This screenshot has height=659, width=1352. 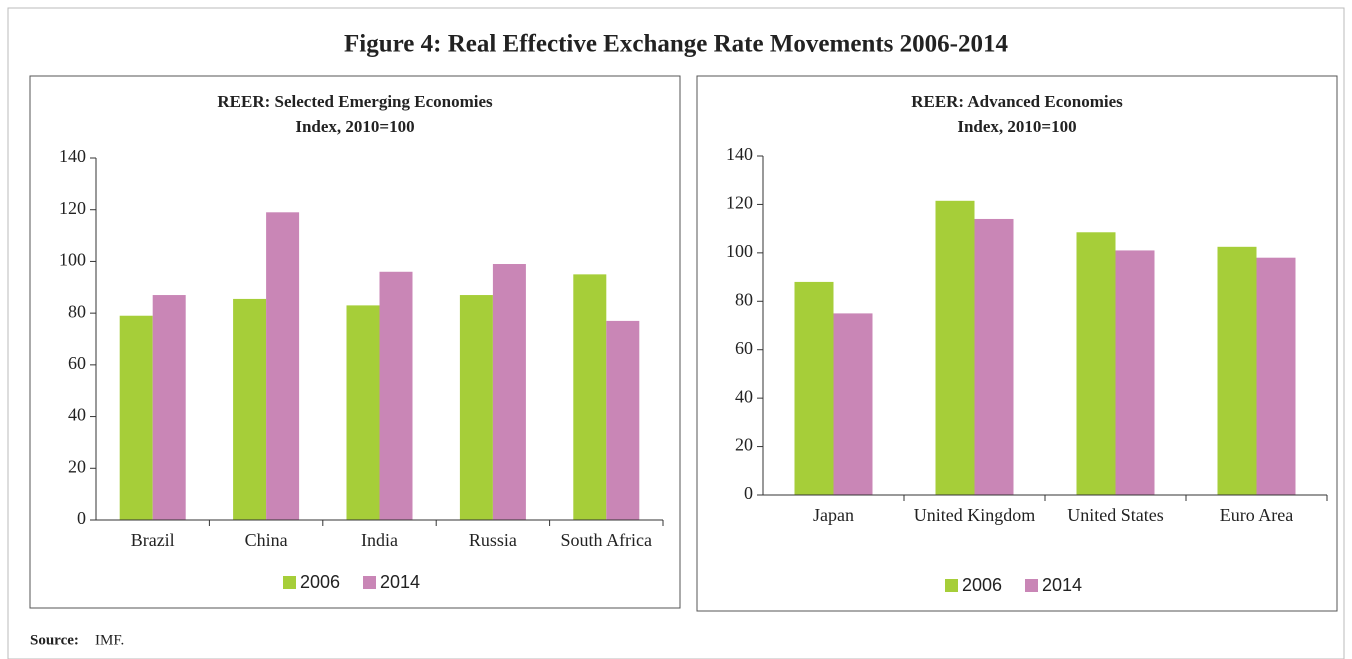 What do you see at coordinates (833, 515) in the screenshot?
I see `x-tick-label: Japan` at bounding box center [833, 515].